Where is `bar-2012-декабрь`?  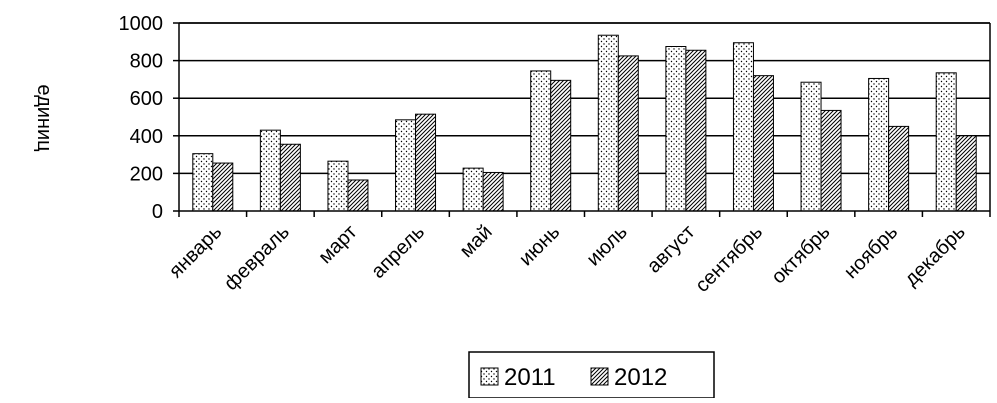 bar-2012-декабрь is located at coordinates (966, 173).